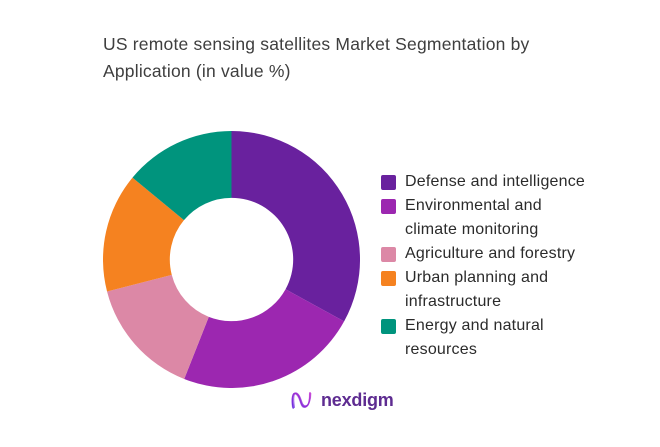  I want to click on brand-logo: nexdigm, so click(341, 400).